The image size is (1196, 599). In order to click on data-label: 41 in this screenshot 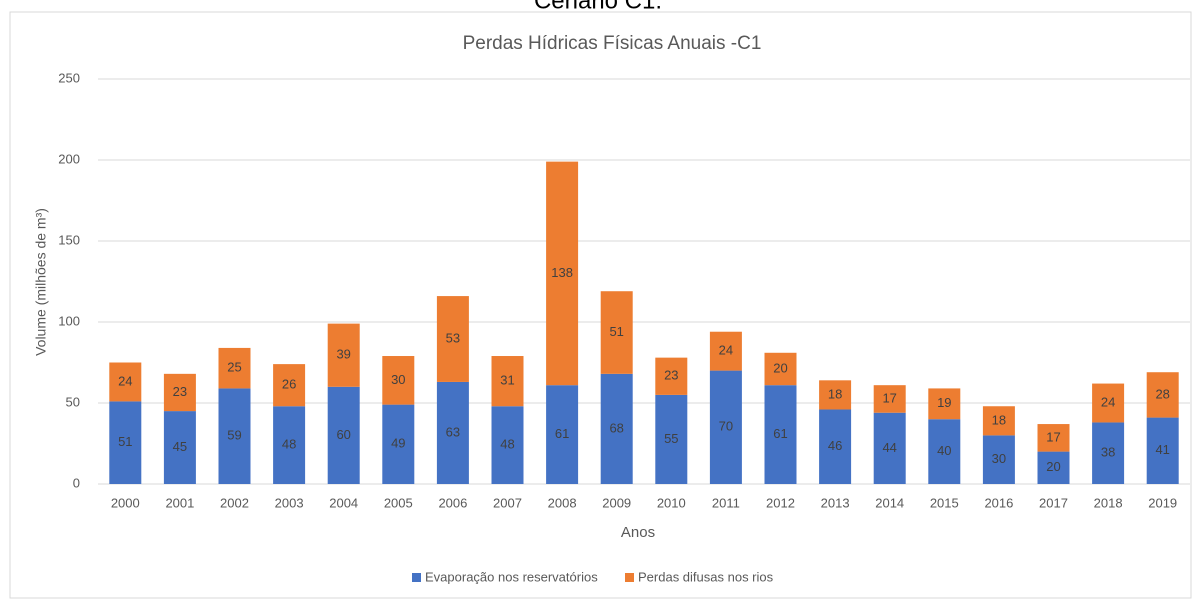, I will do `click(1162, 449)`.